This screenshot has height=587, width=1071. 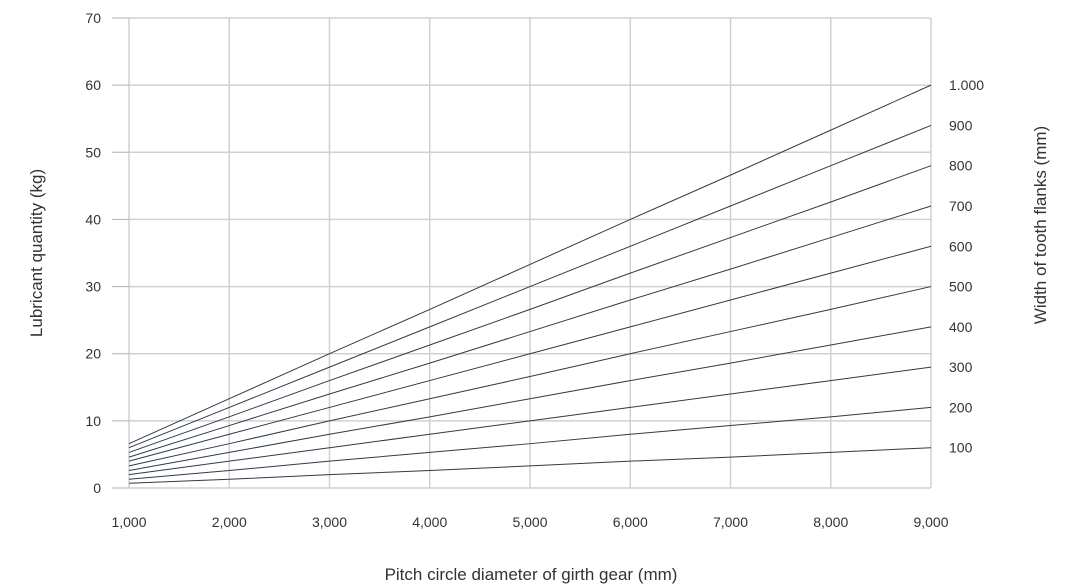 I want to click on x-tick-label: 4,000, so click(x=429, y=522).